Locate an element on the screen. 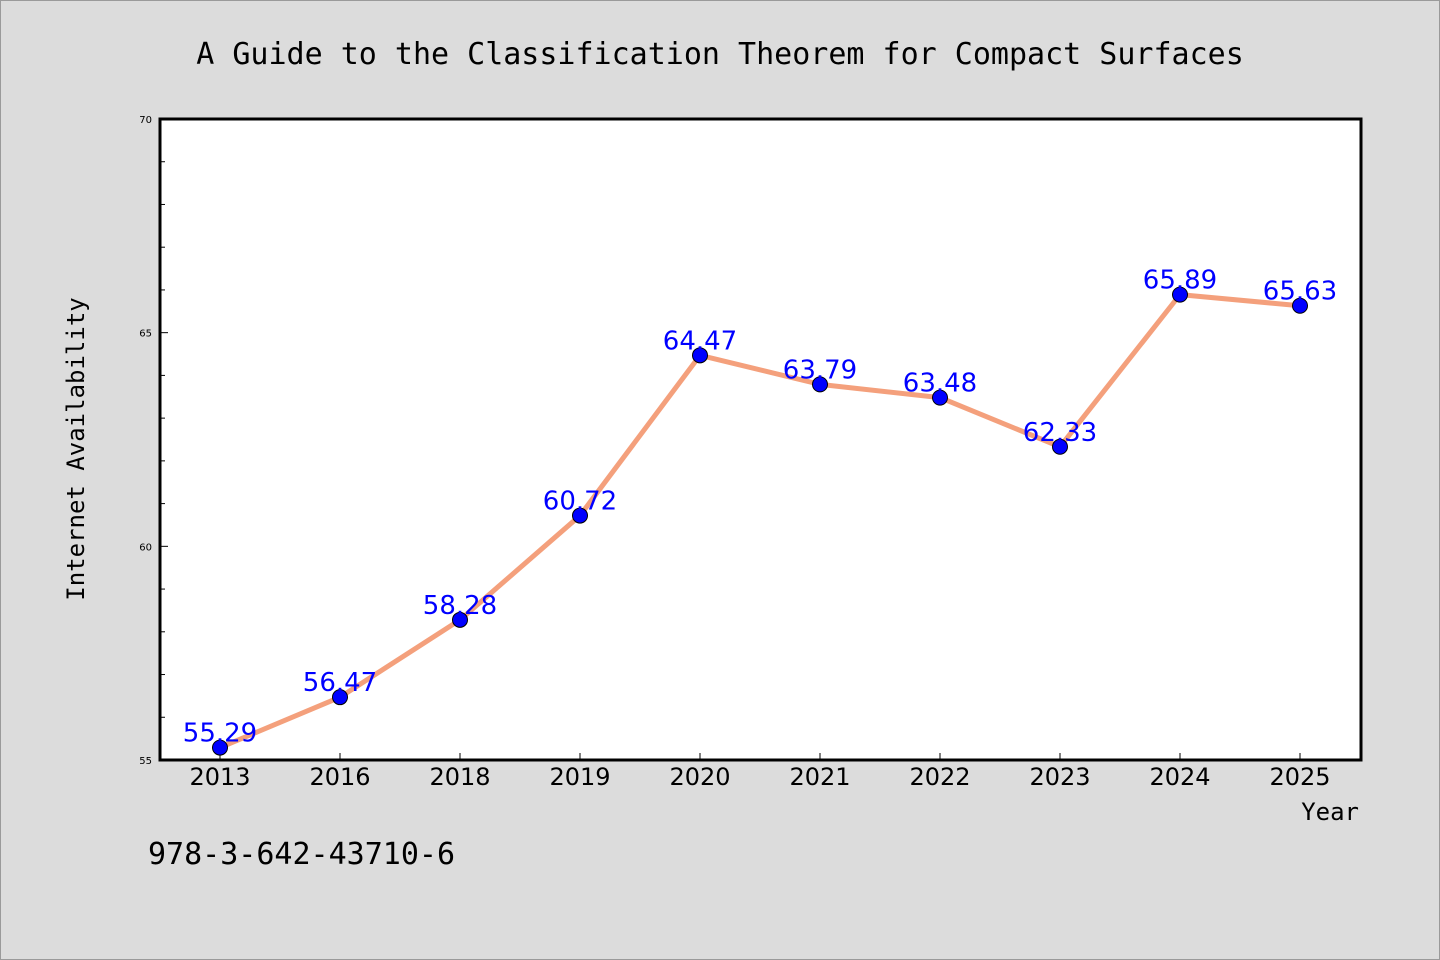  data-label: 56.47 is located at coordinates (340, 683).